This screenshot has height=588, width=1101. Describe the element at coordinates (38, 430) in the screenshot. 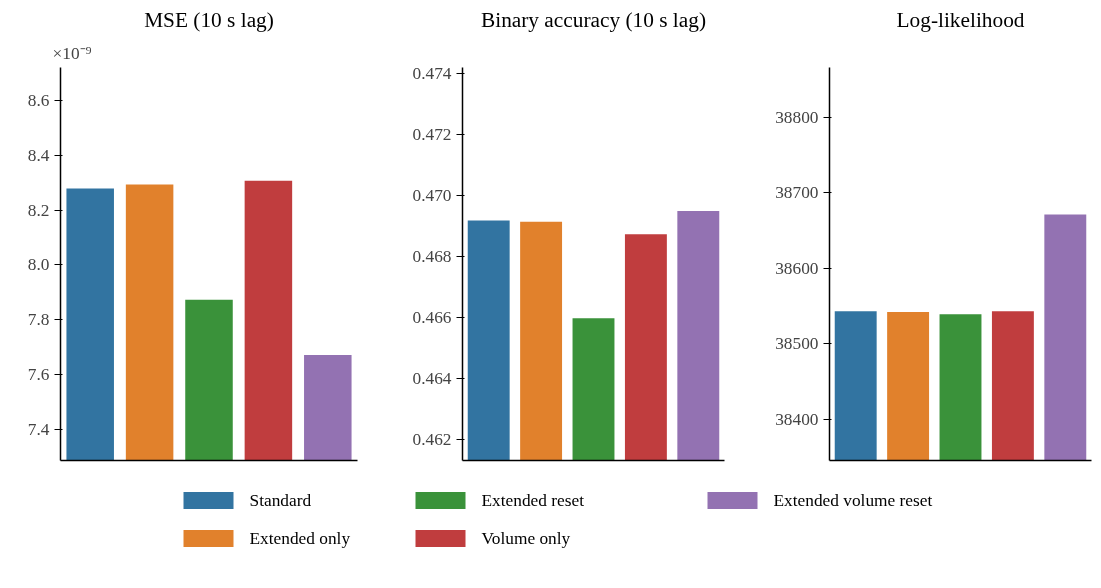

I see `y-tick-label: 7.4` at that location.